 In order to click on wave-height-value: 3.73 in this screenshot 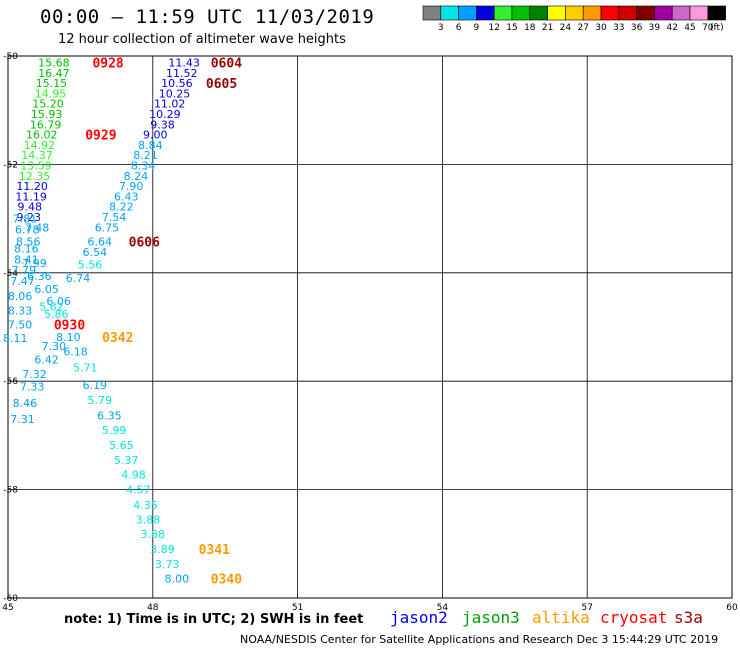, I will do `click(167, 564)`.